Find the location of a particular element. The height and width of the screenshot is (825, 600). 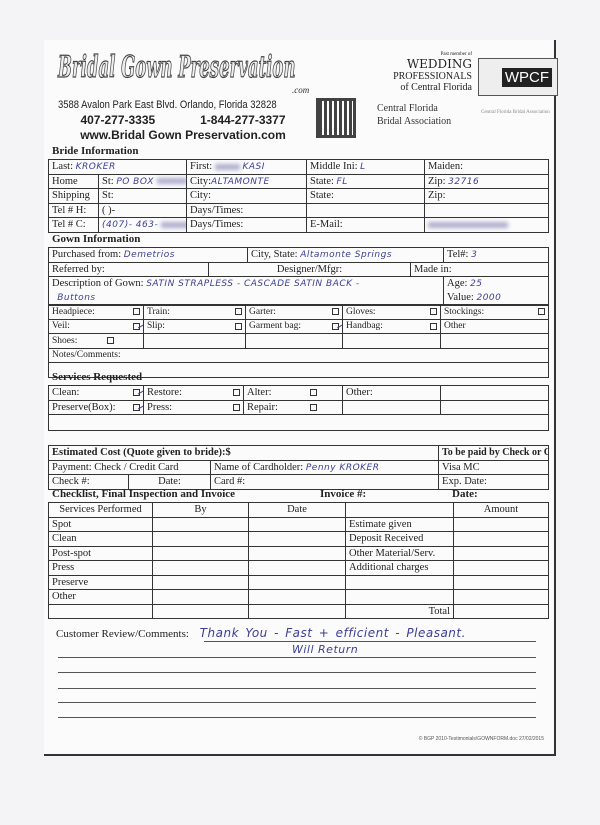

field-label: St: is located at coordinates (108, 181).